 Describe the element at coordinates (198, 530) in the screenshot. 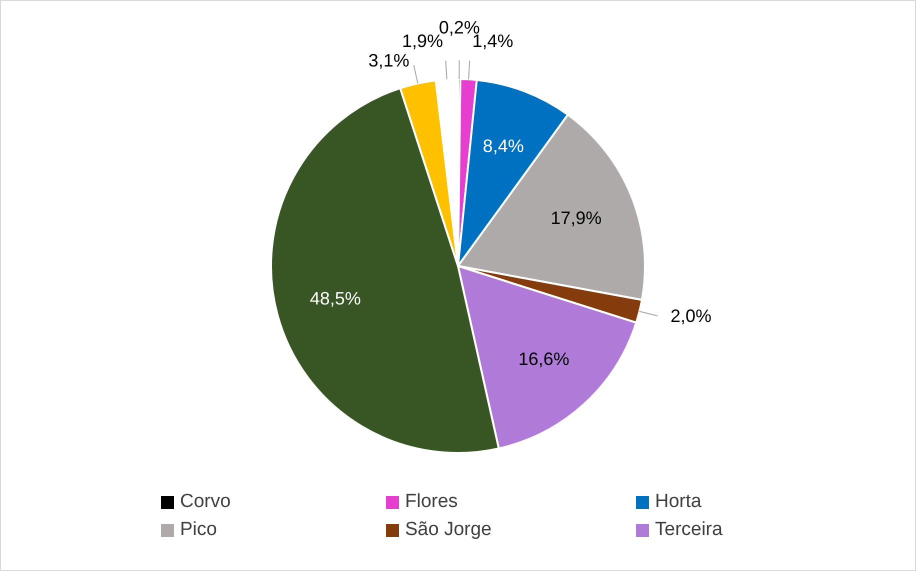

I see `legend-label: Pico` at that location.